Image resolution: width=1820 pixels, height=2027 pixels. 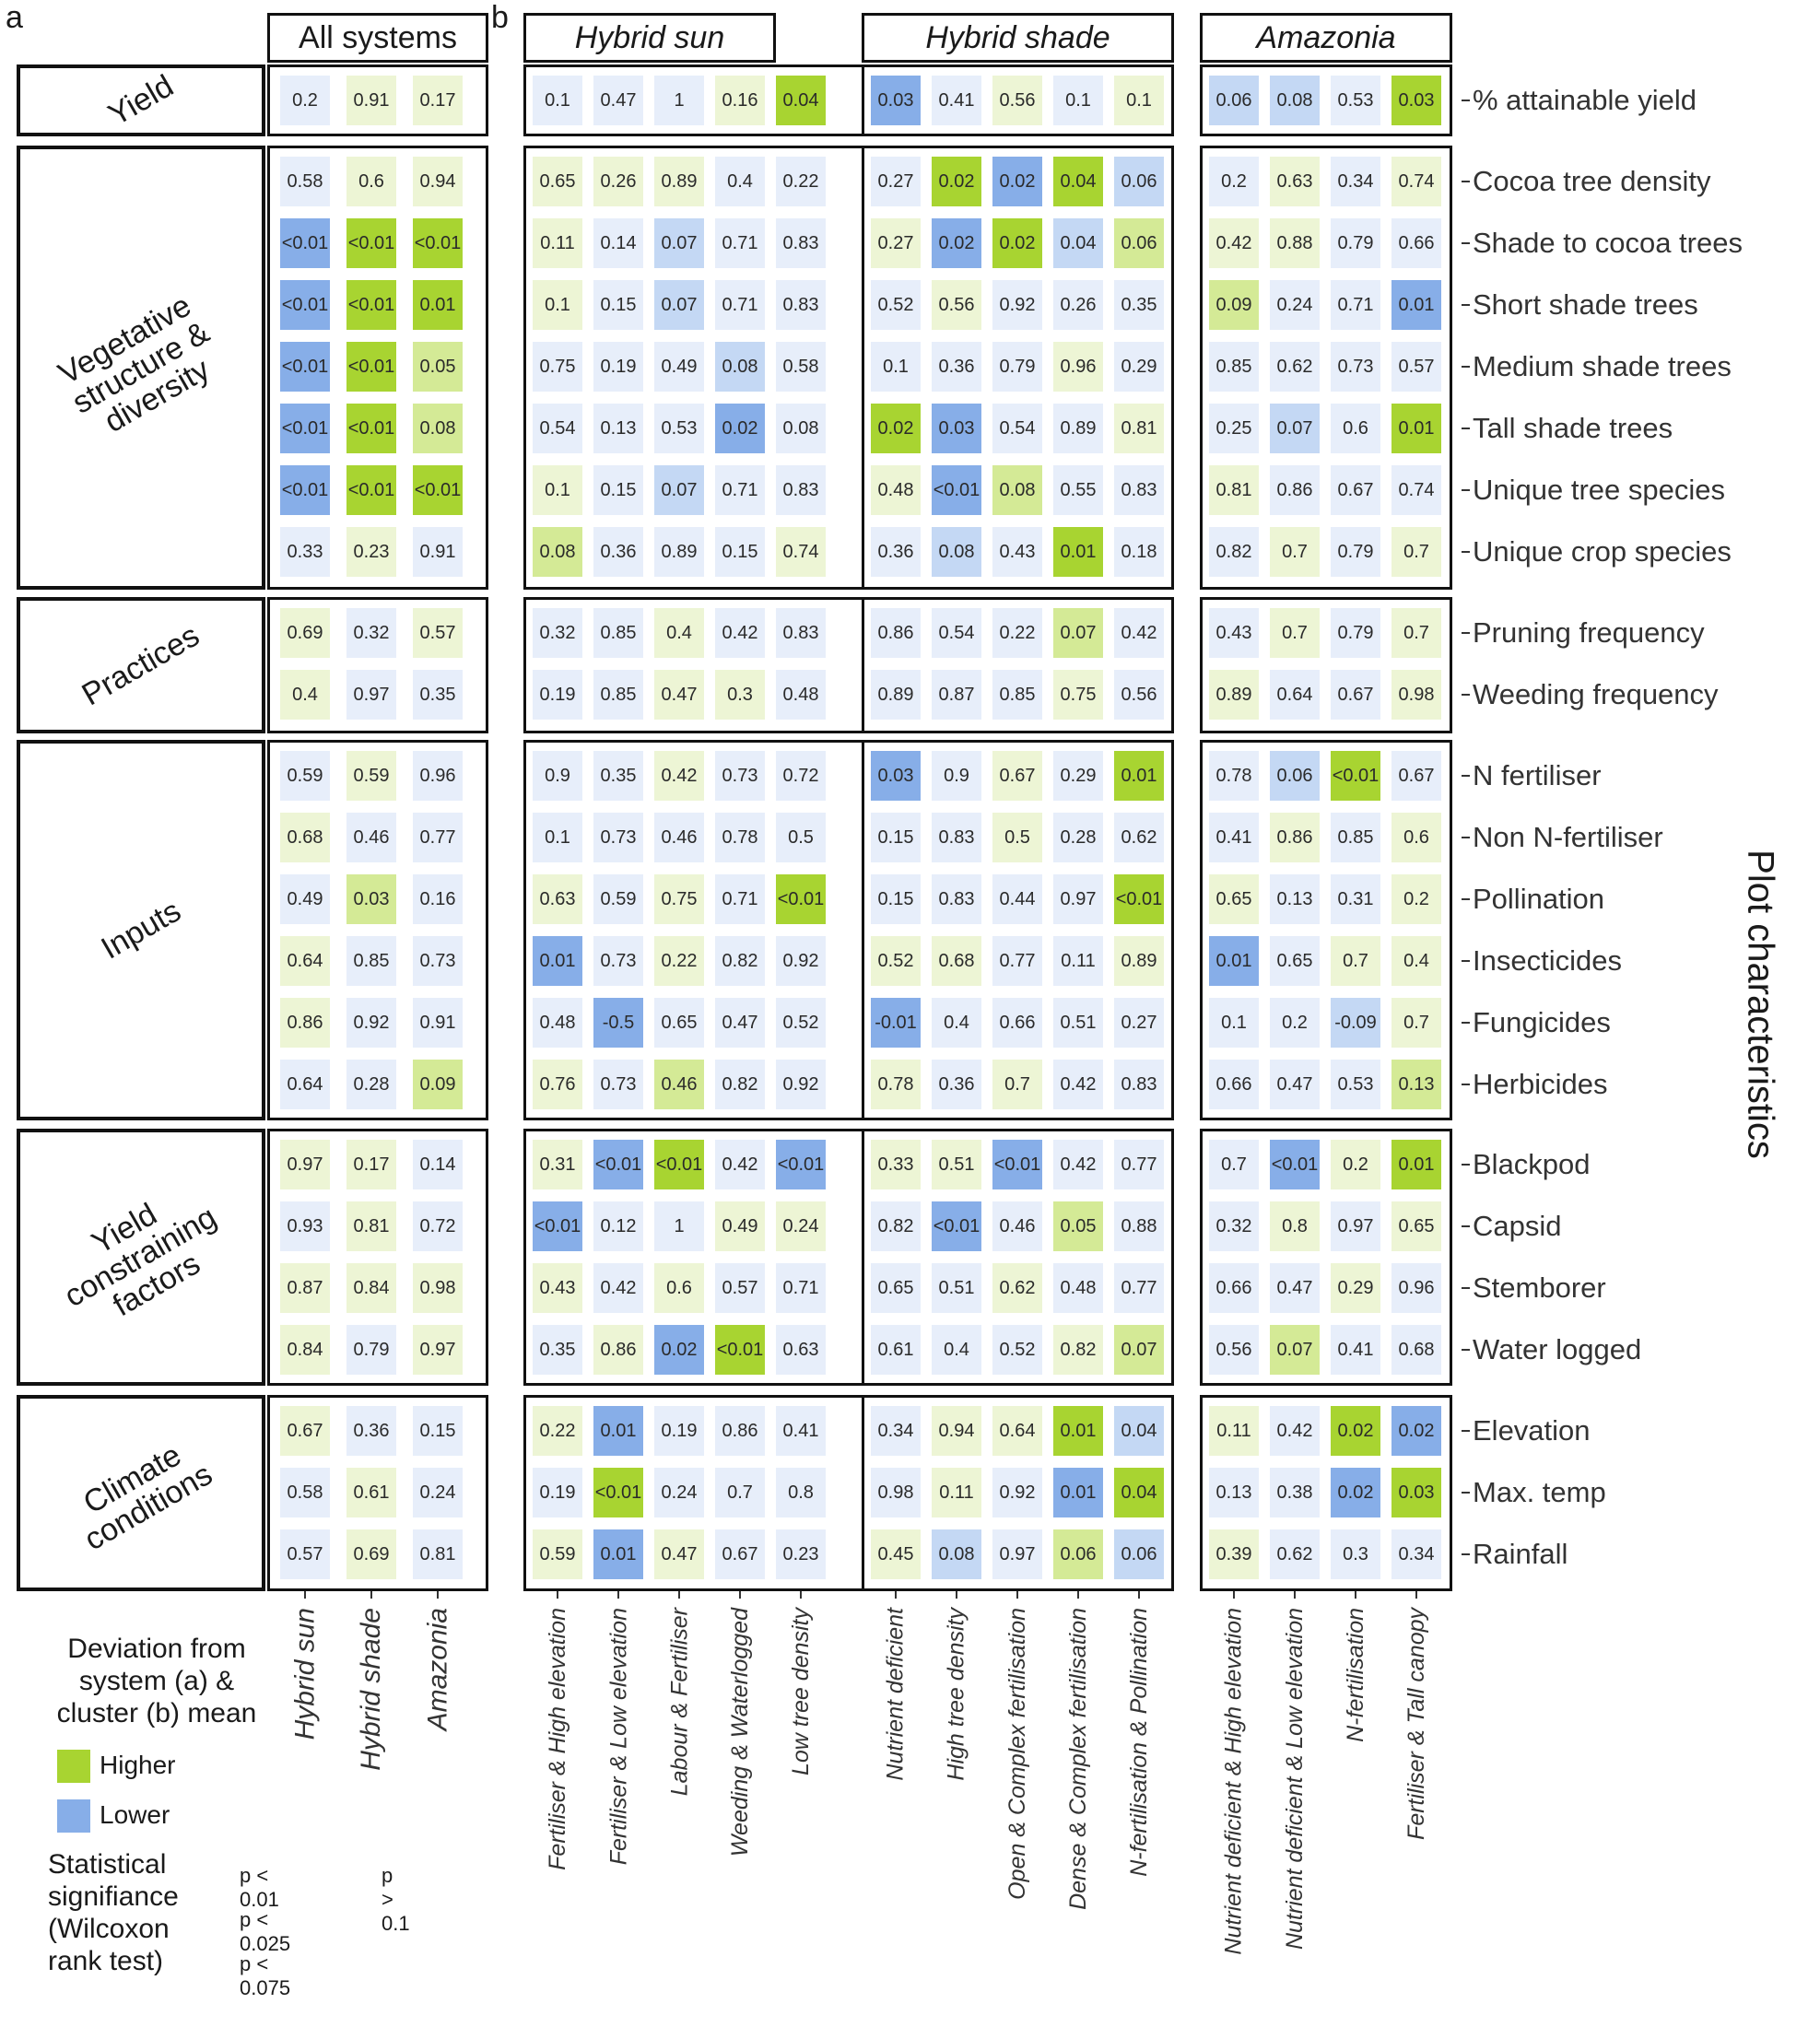 I want to click on significance-level-2: p < 0.025, so click(x=265, y=1932).